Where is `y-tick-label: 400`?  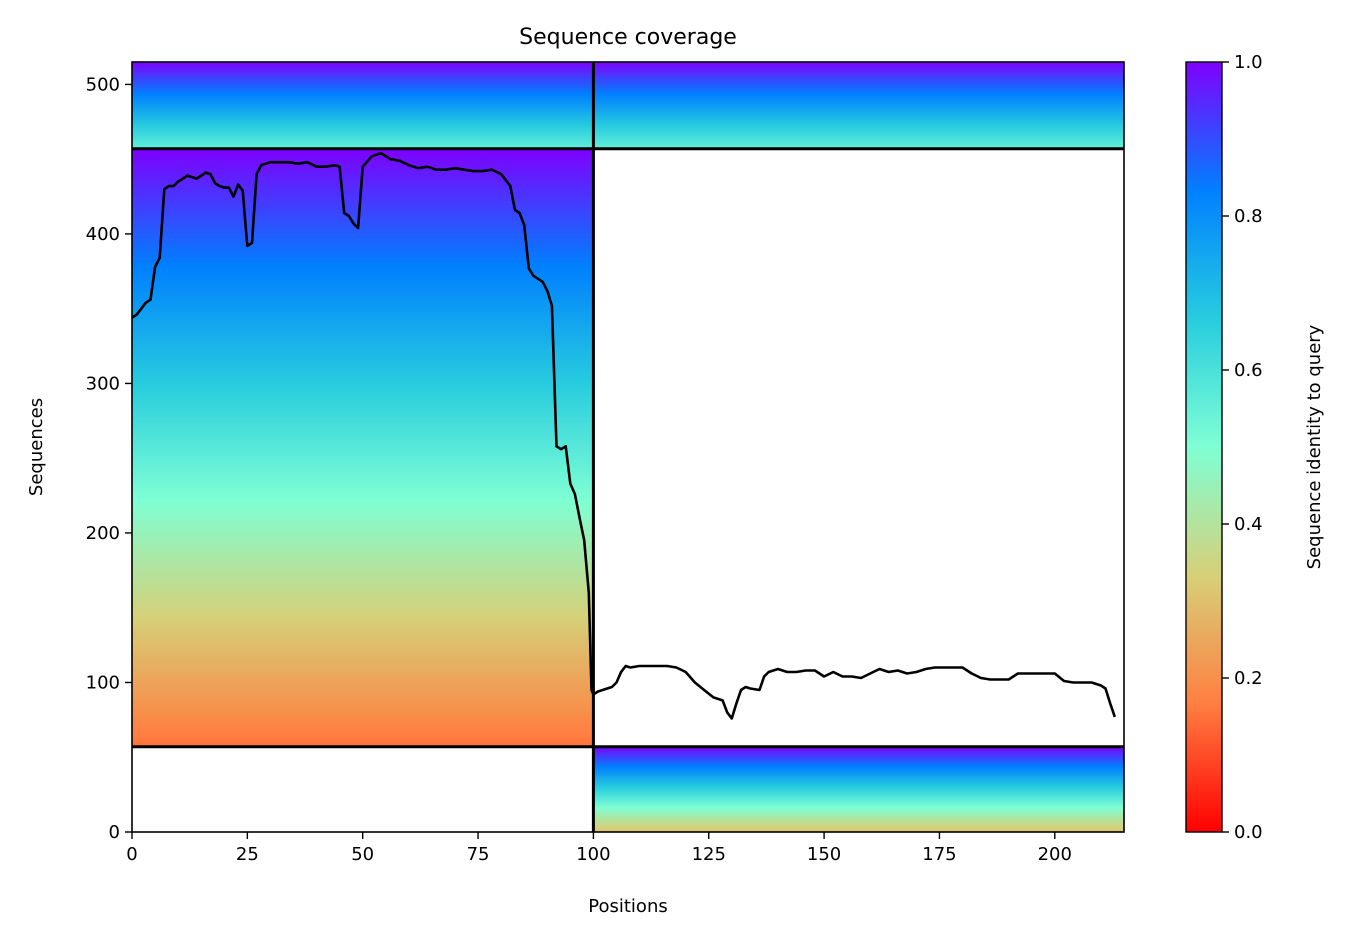
y-tick-label: 400 is located at coordinates (103, 234).